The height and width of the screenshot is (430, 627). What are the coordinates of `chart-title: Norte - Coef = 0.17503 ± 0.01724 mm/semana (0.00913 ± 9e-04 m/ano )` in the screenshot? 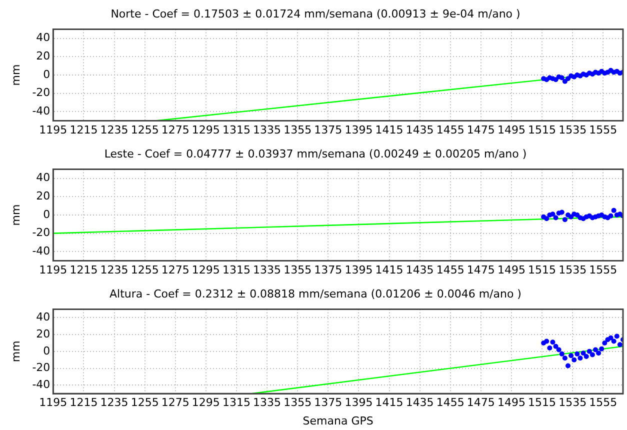 It's located at (315, 13).